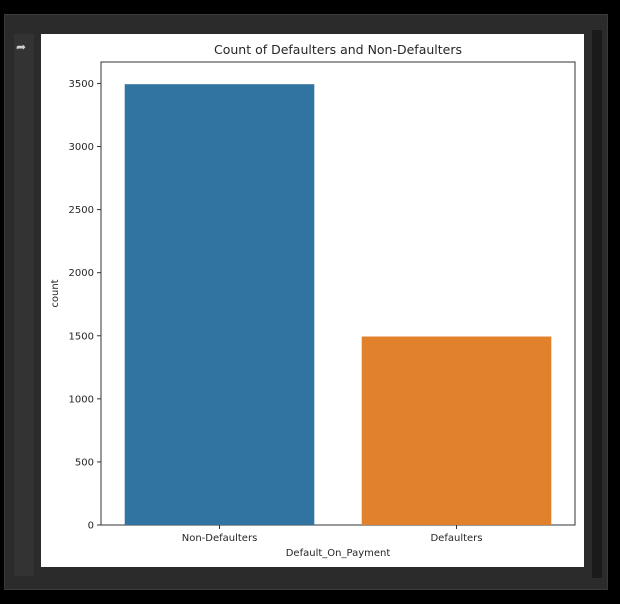 The image size is (620, 604). Describe the element at coordinates (81, 84) in the screenshot. I see `y-tick-label: 3500` at that location.